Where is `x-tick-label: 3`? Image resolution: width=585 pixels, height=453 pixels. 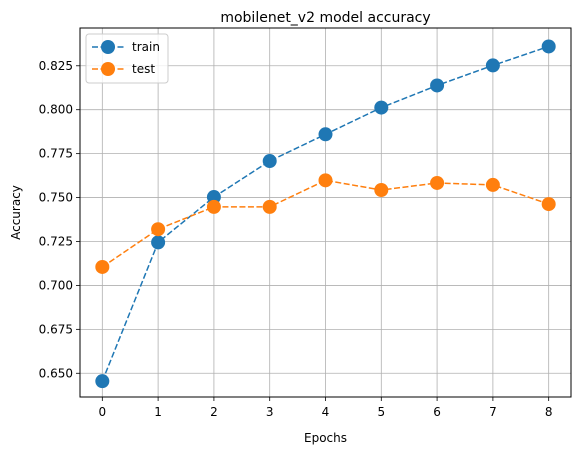
x-tick-label: 3 is located at coordinates (270, 412).